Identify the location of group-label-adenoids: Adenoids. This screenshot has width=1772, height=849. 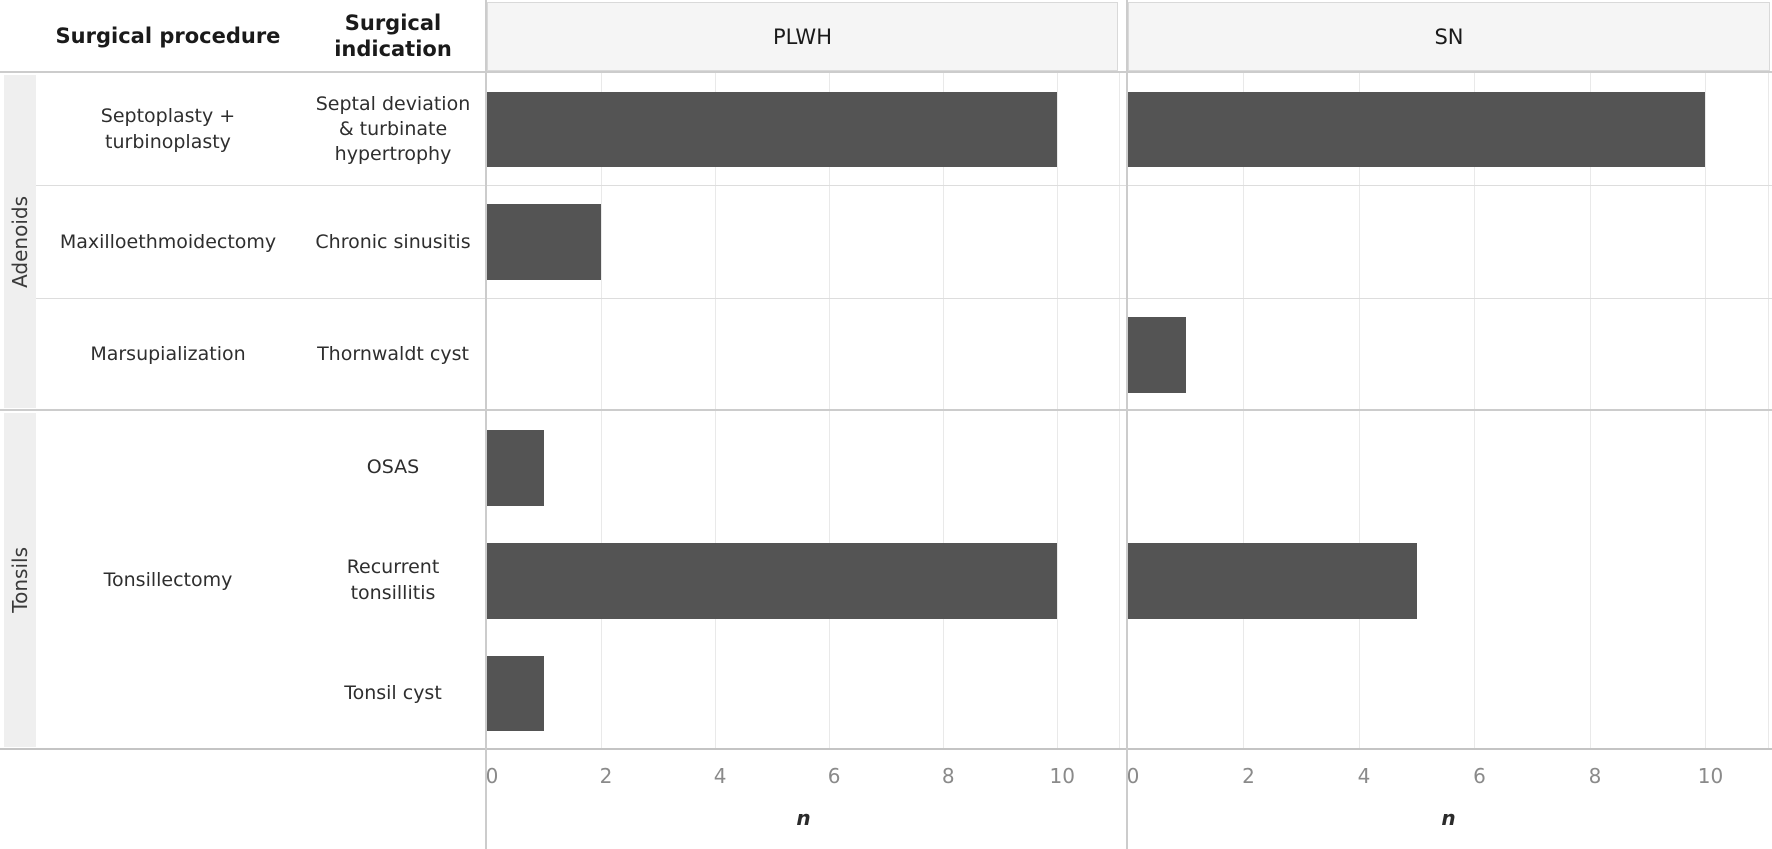
(20, 241).